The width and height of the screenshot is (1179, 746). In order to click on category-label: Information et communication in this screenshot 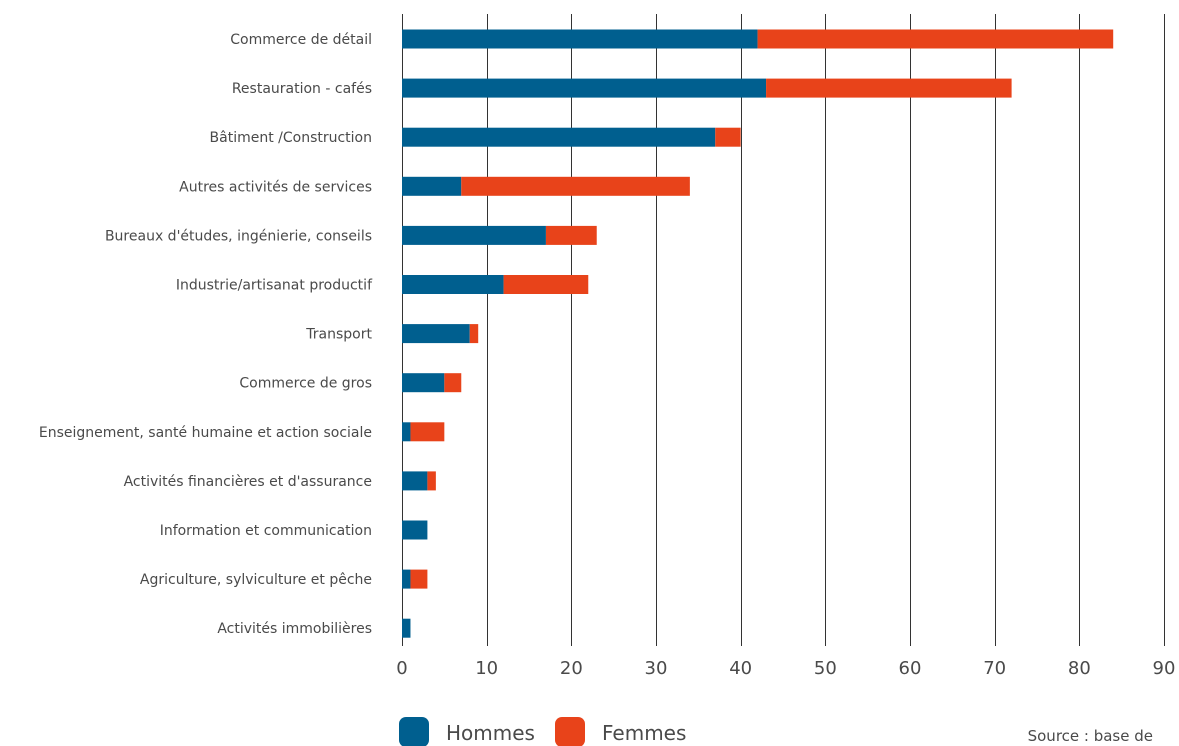, I will do `click(266, 531)`.